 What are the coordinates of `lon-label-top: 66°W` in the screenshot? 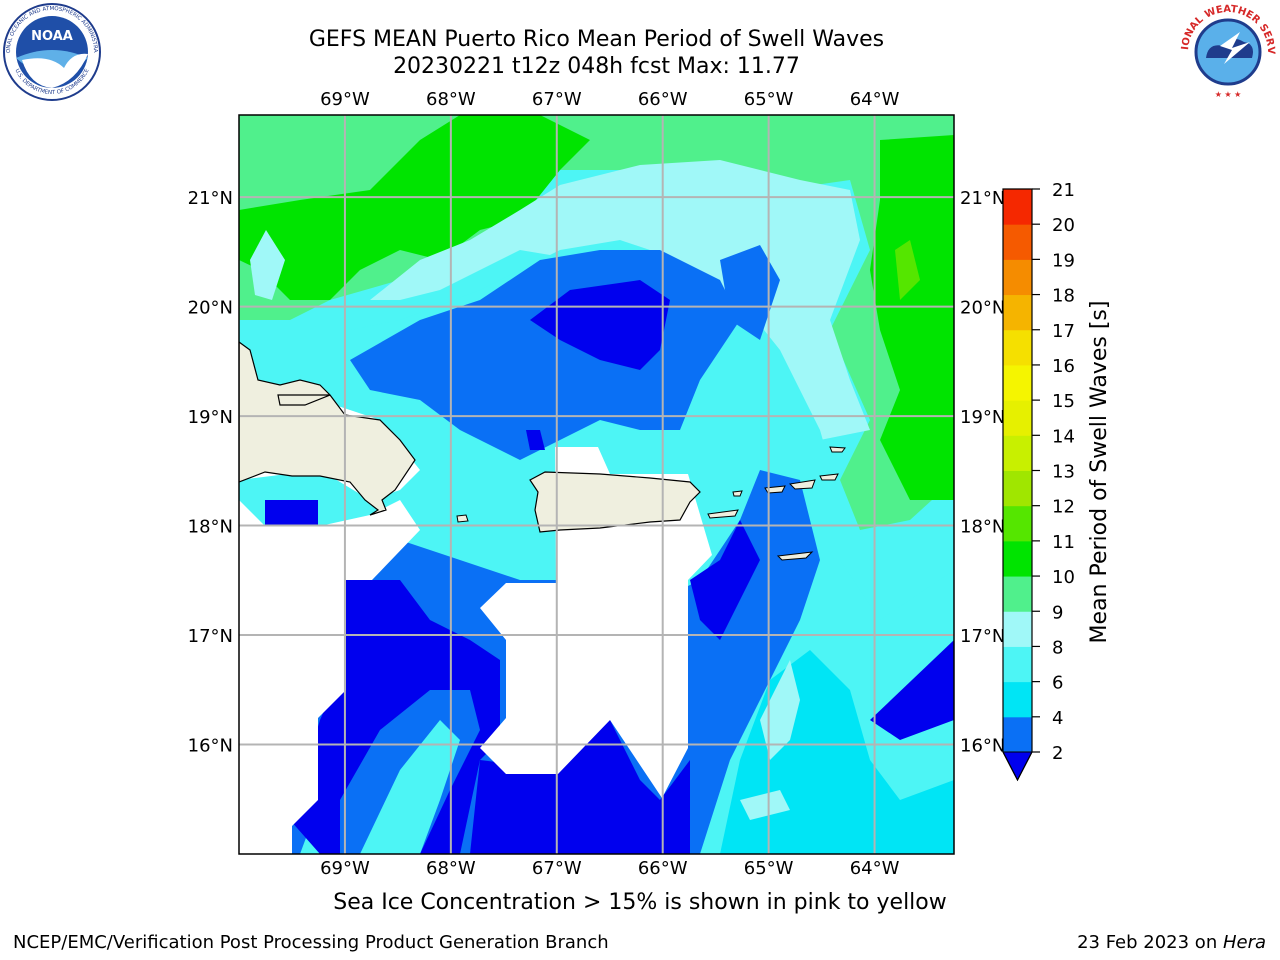 It's located at (663, 99).